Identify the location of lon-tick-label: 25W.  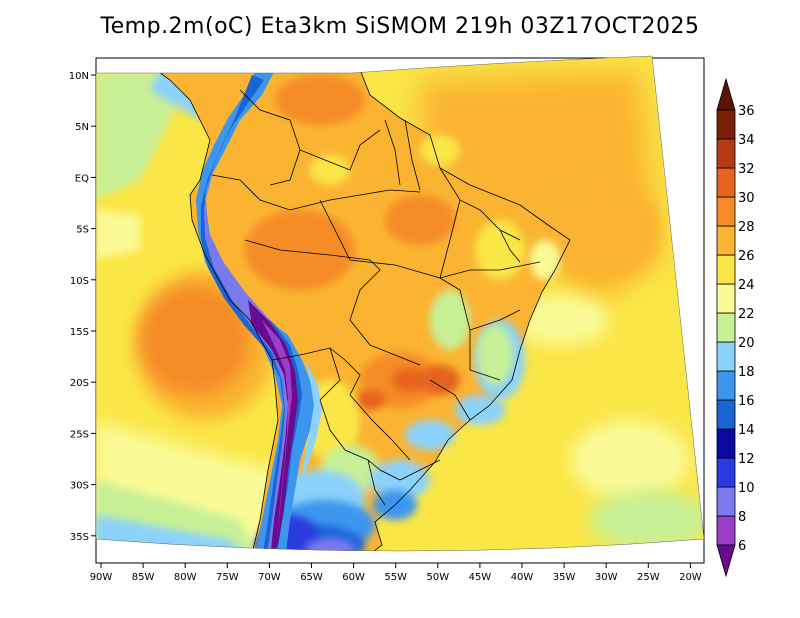
(648, 577).